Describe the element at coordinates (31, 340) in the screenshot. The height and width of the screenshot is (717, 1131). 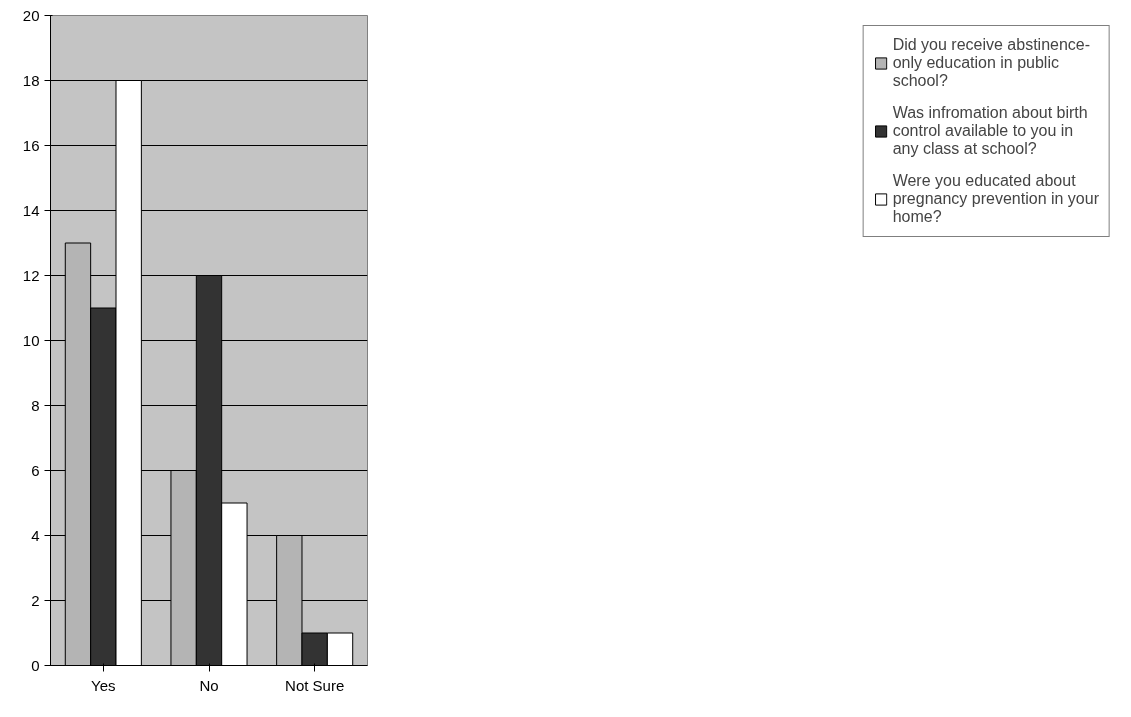
I see `y-tick-label: 10` at that location.